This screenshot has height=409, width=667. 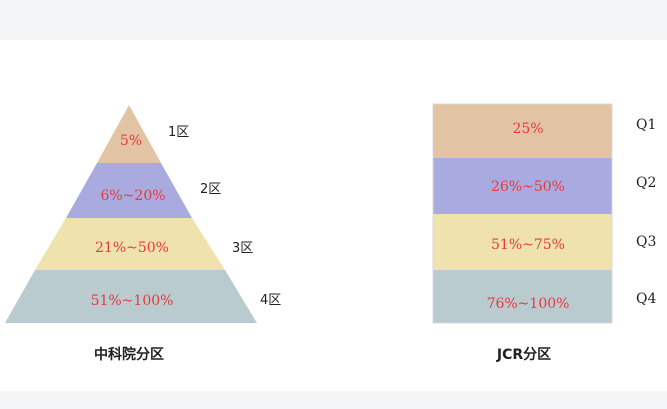 I want to click on cas-tier-2-shape, so click(x=129, y=190).